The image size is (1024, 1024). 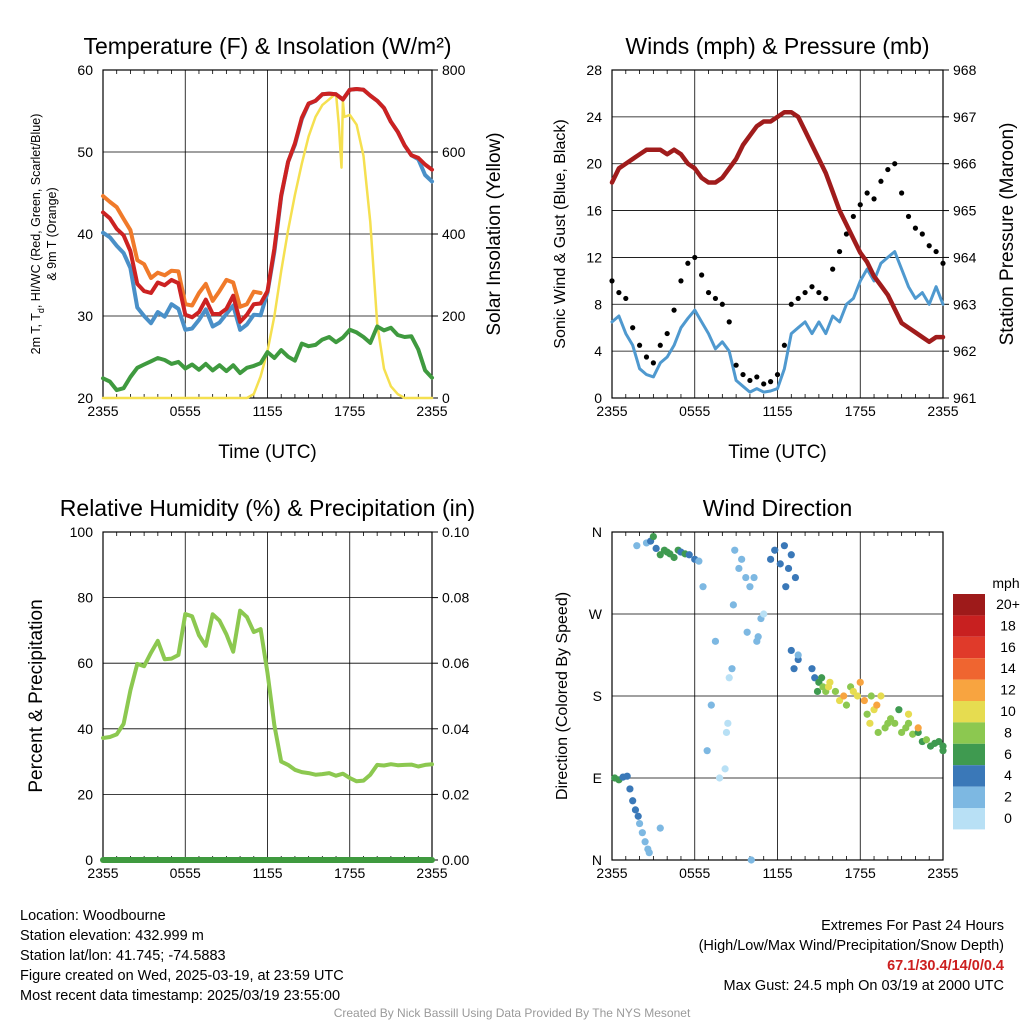 What do you see at coordinates (267, 205) in the screenshot?
I see `series-line-temp` at bounding box center [267, 205].